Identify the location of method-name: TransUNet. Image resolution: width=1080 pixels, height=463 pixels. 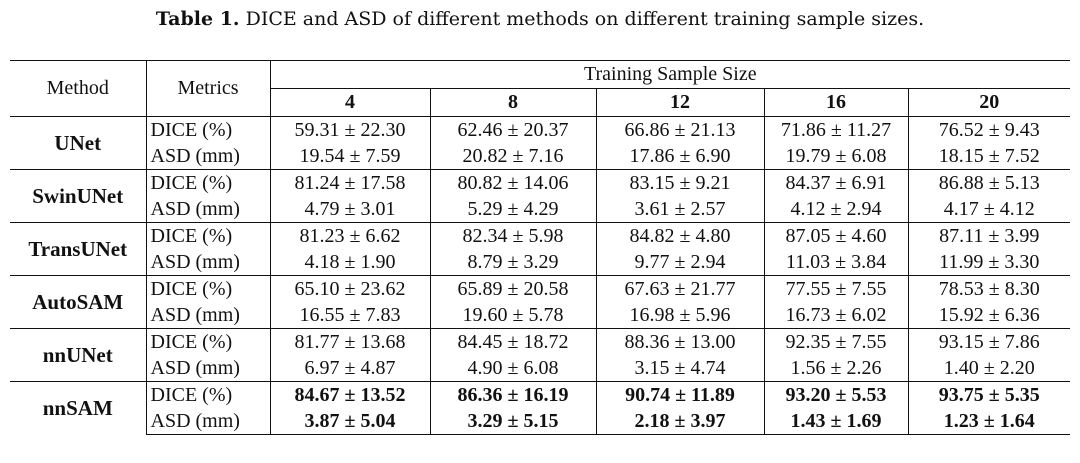
(78, 249).